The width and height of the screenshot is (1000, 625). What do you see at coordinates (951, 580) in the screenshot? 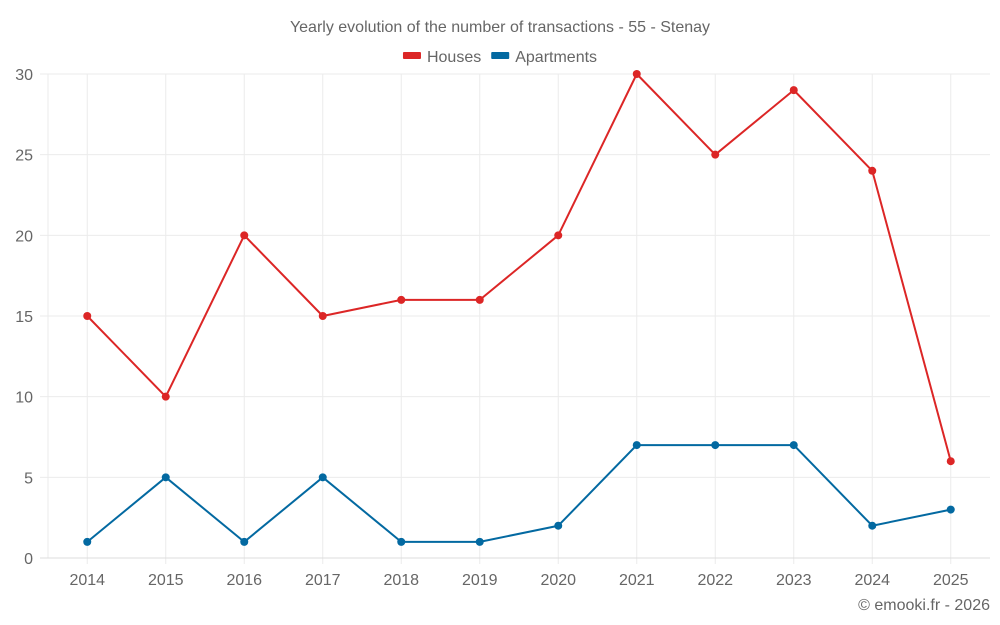
I see `x-tick-label: 2025` at bounding box center [951, 580].